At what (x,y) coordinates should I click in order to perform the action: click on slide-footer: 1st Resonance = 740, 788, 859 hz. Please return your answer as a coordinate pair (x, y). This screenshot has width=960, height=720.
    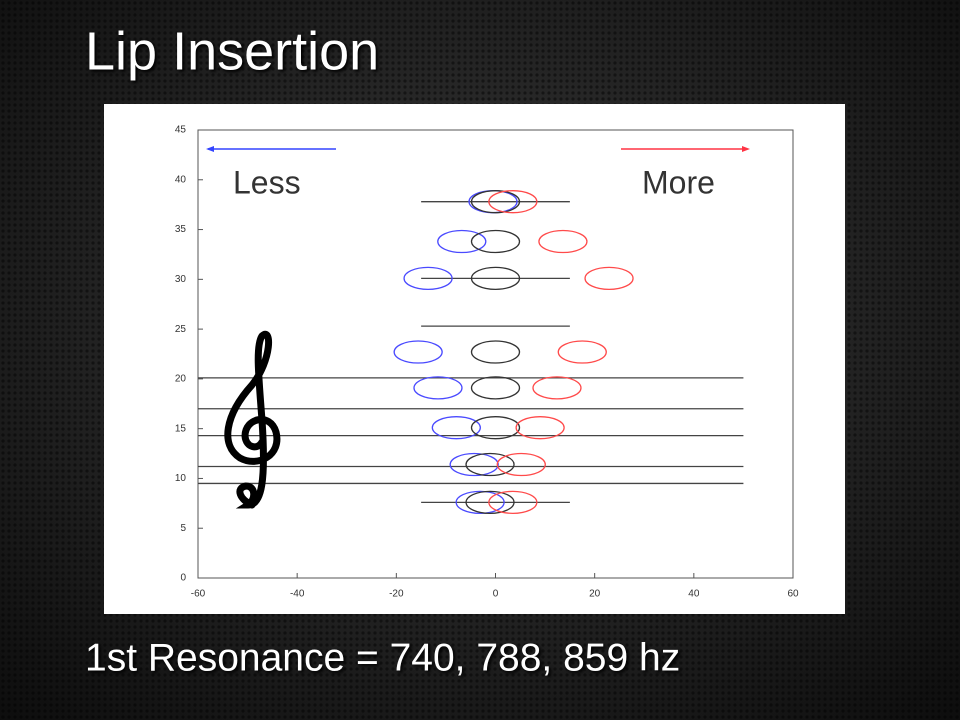
    Looking at the image, I should click on (382, 657).